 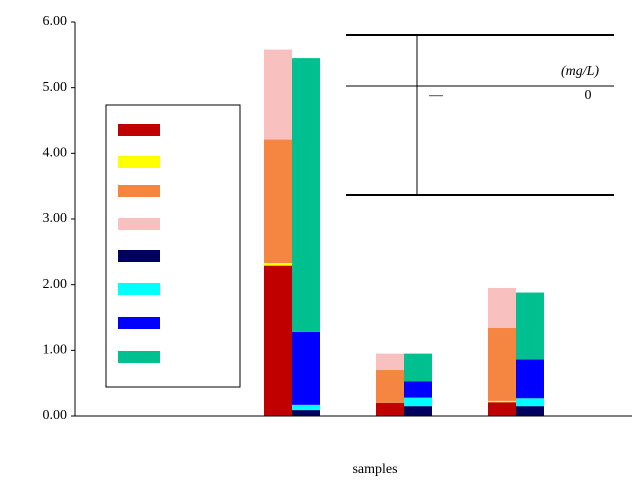 I want to click on y-tick-label: 1.00, so click(x=55, y=350).